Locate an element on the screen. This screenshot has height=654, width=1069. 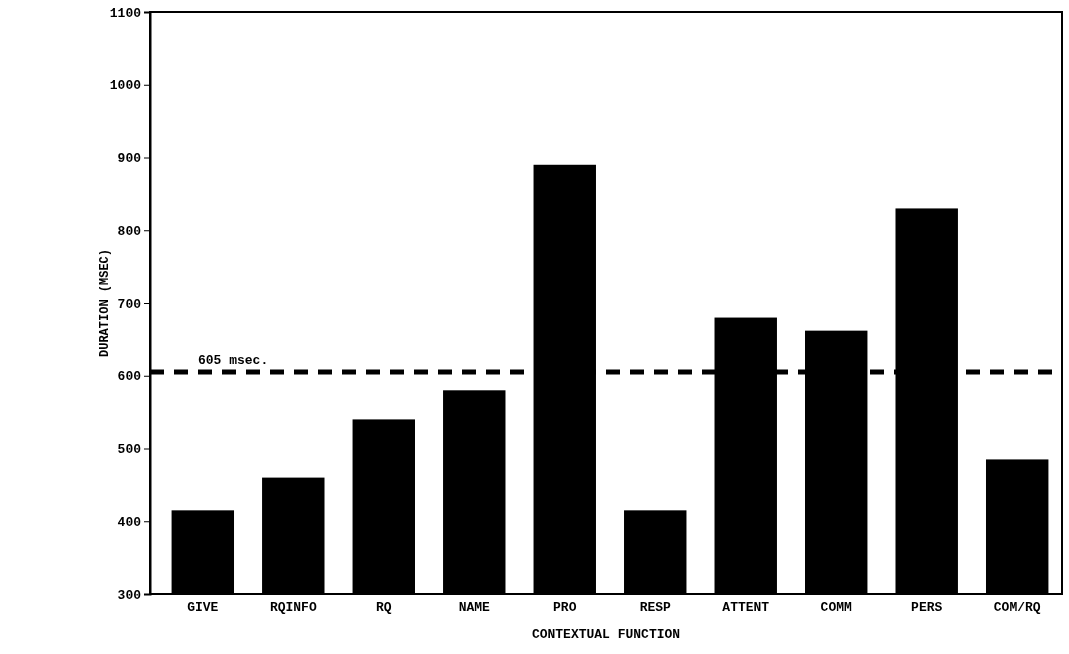
y-tick-label: 600 is located at coordinates (129, 377).